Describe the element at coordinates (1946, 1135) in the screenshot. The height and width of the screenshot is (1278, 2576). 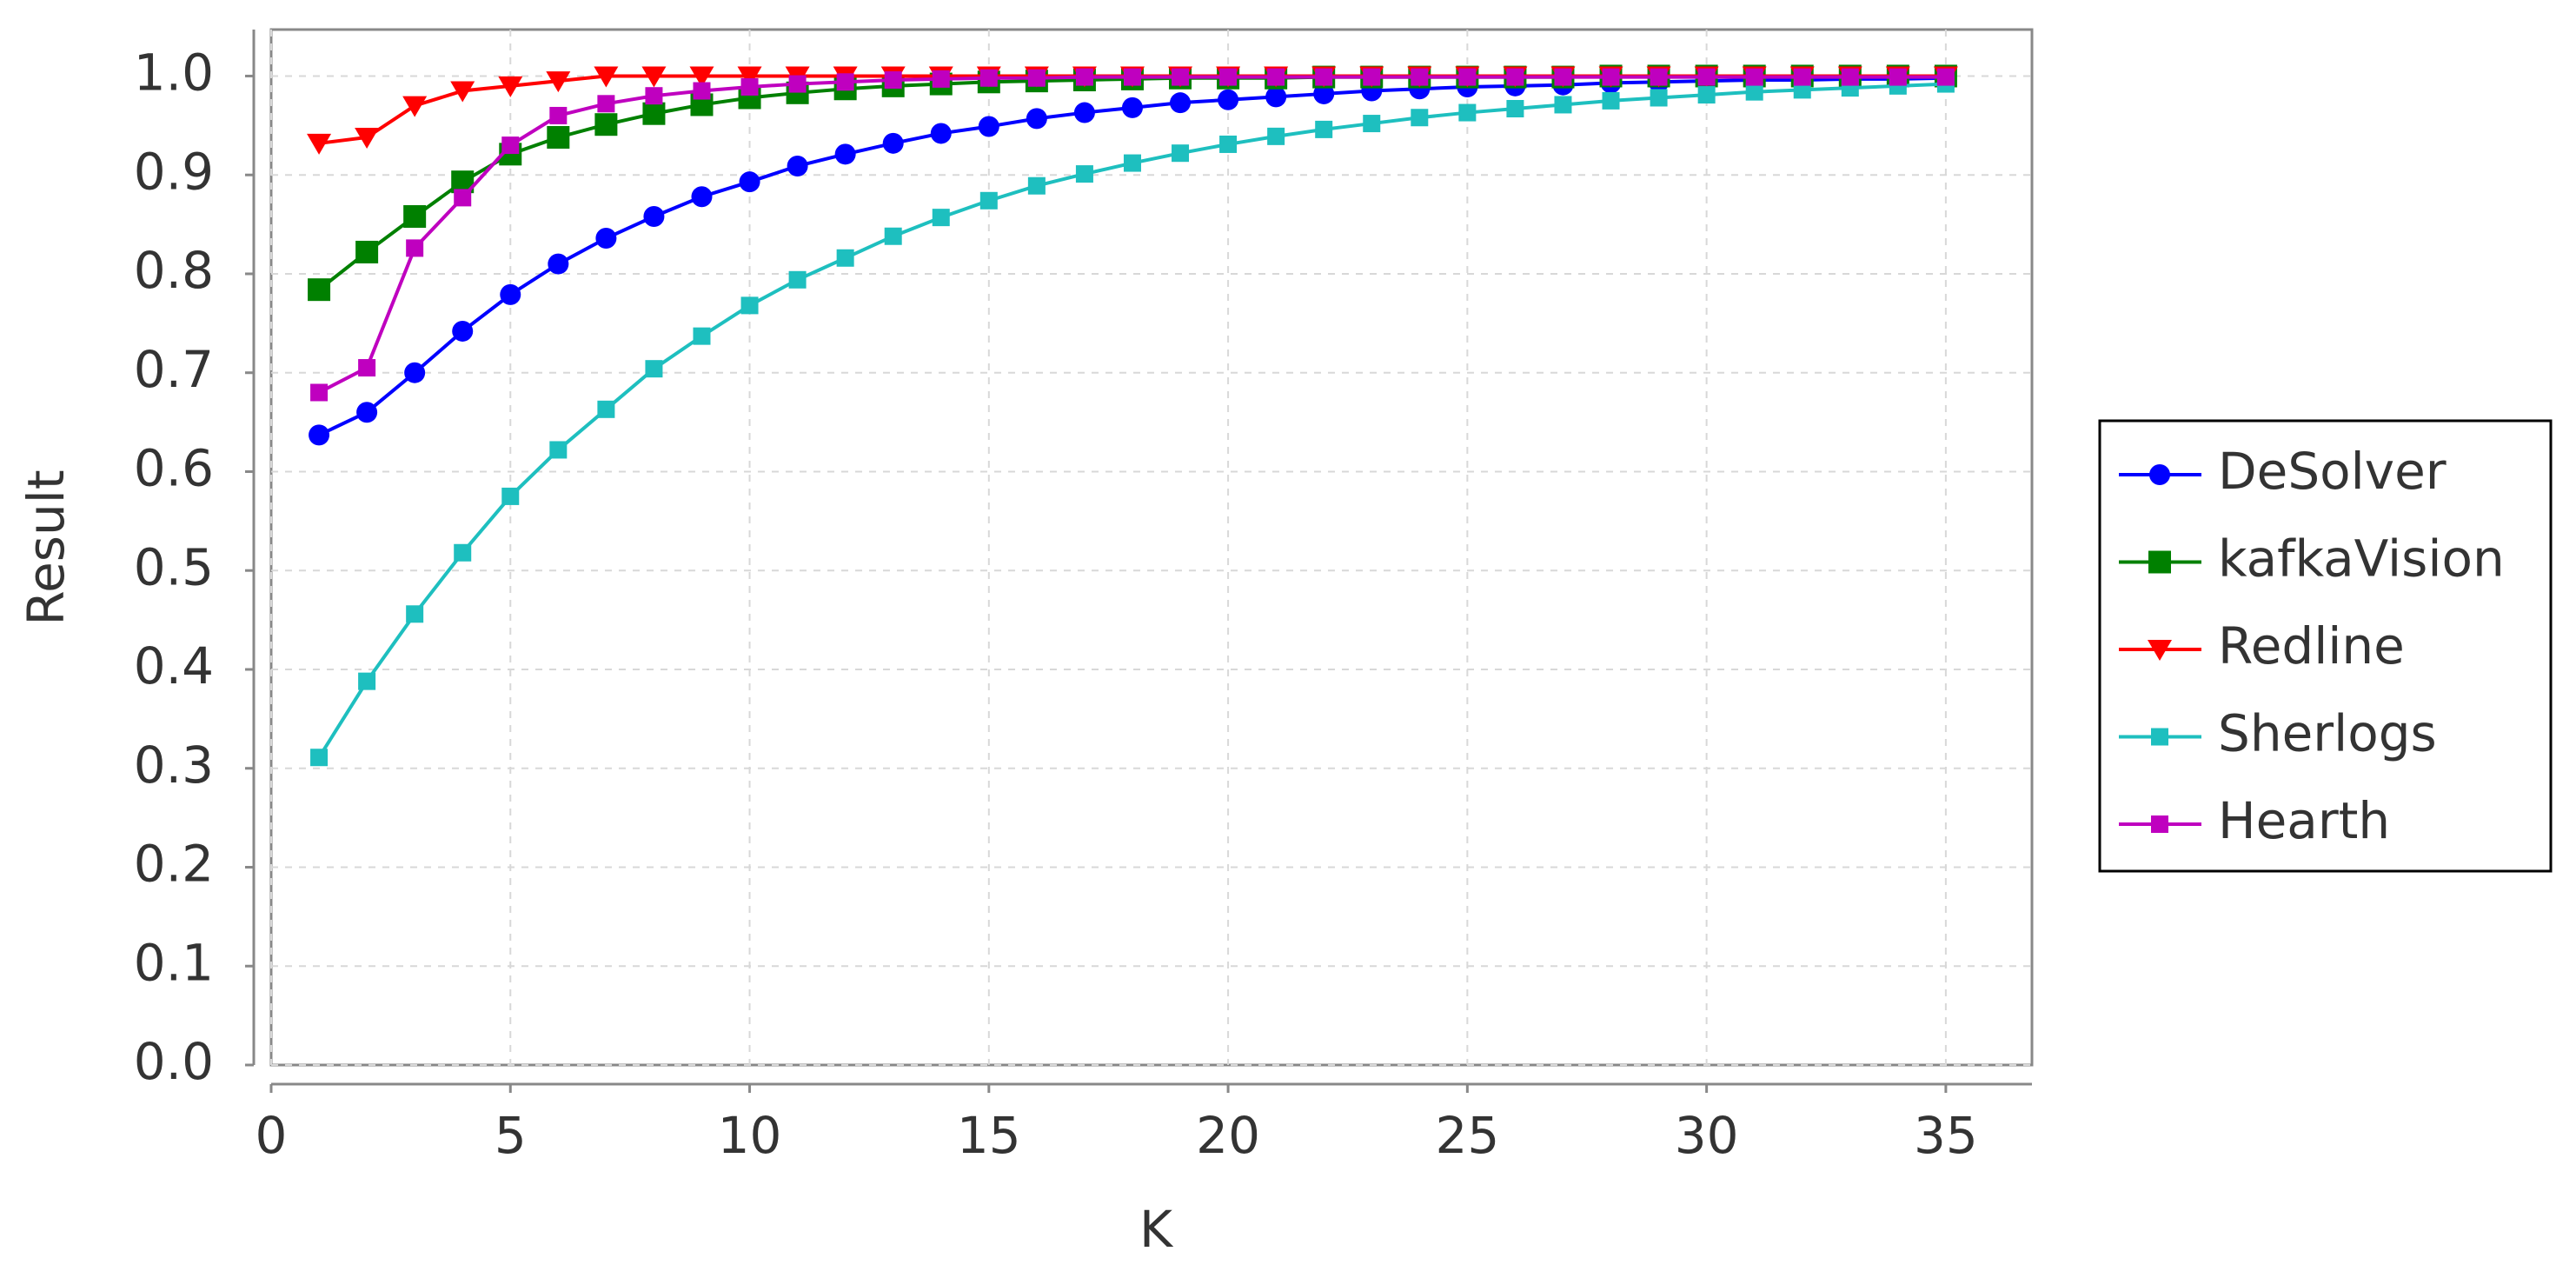
I see `x-tick-label: 35` at that location.